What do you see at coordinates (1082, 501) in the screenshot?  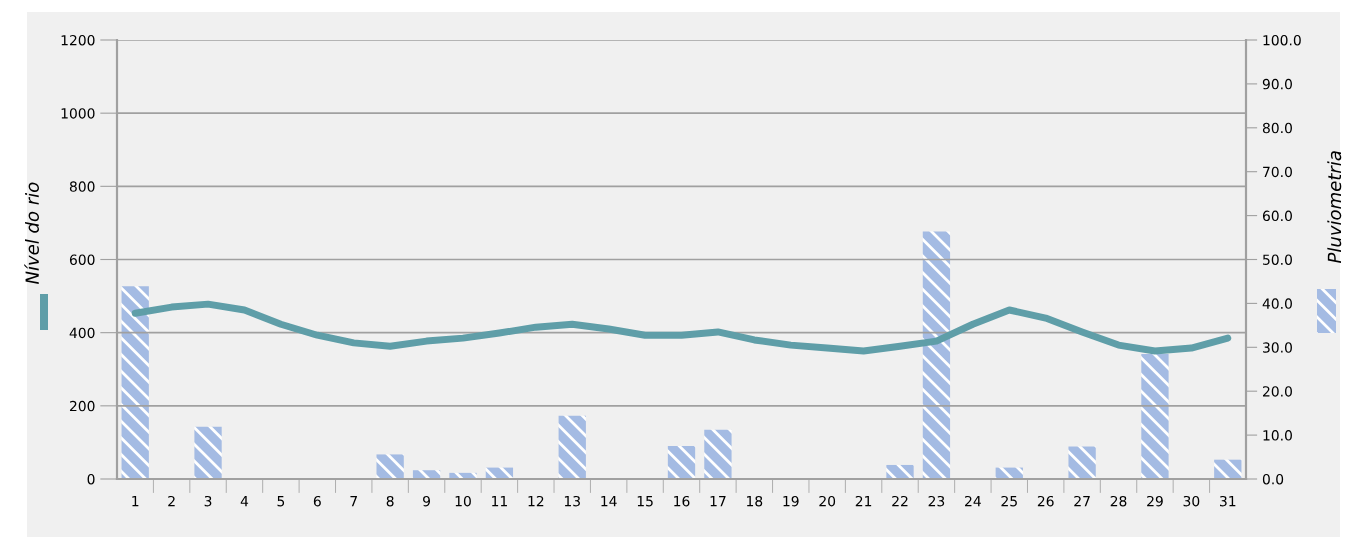 I see `x-tick-label: 27` at bounding box center [1082, 501].